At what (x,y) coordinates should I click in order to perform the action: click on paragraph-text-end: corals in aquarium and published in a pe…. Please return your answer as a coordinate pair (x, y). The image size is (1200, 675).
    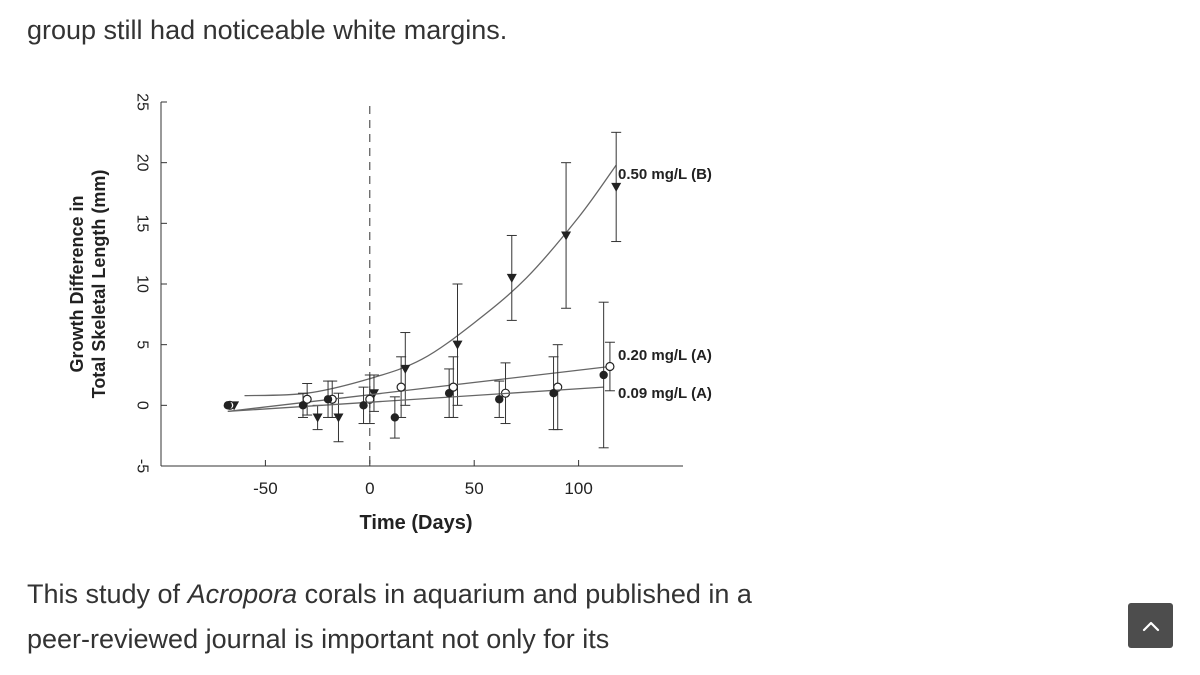
    Looking at the image, I should click on (389, 616).